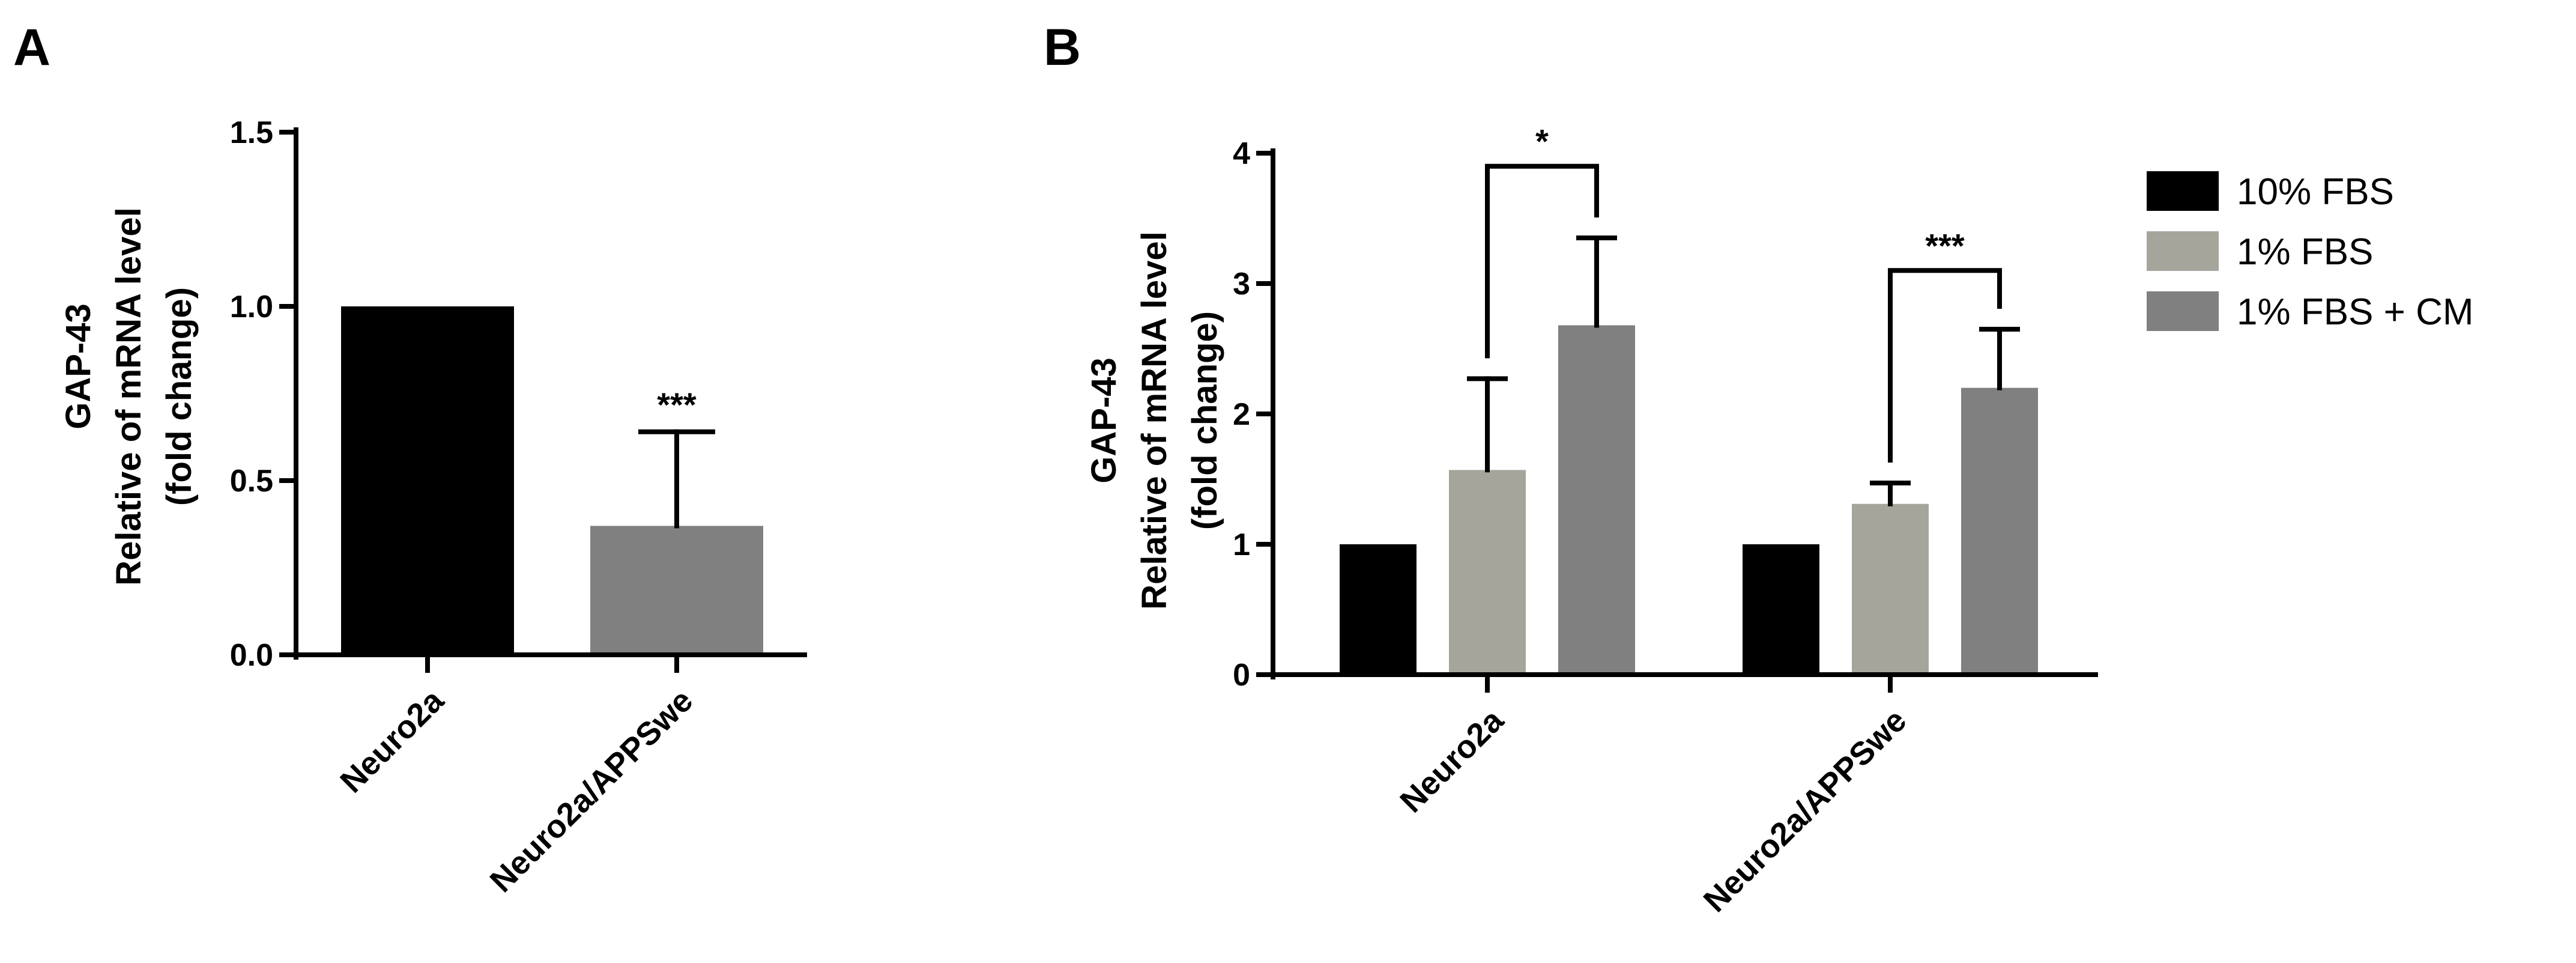 The width and height of the screenshot is (2576, 963). What do you see at coordinates (1806, 810) in the screenshot?
I see `panel-b-category-label: Neuro2a/APPSwe` at bounding box center [1806, 810].